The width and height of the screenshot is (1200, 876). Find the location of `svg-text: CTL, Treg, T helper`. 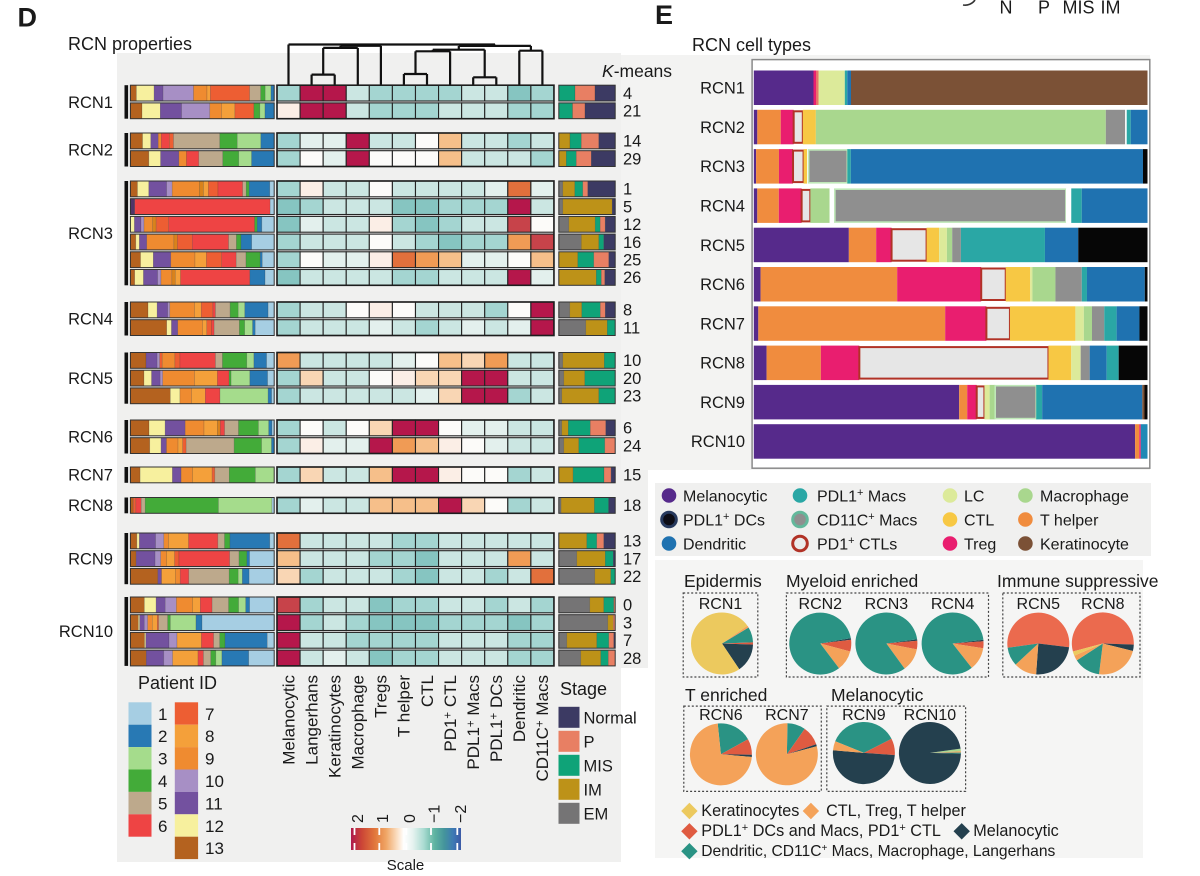

svg-text: CTL, Treg, T helper is located at coordinates (896, 811).